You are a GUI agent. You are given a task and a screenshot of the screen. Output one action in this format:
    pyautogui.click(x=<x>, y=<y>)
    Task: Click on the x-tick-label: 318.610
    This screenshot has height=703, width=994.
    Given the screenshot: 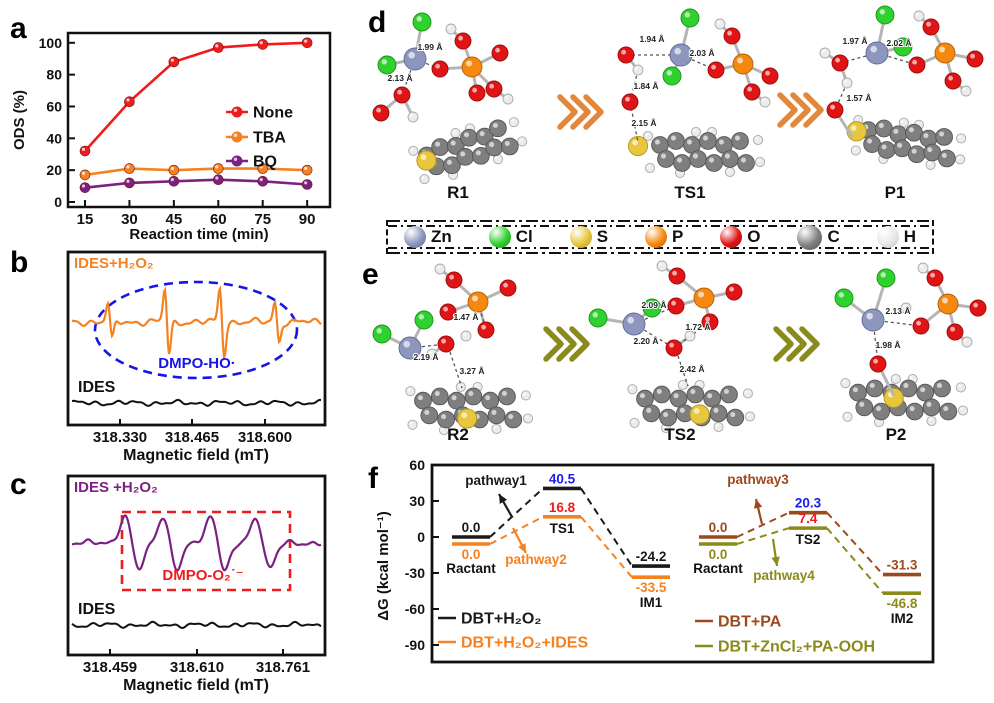 What is the action you would take?
    pyautogui.click(x=197, y=667)
    